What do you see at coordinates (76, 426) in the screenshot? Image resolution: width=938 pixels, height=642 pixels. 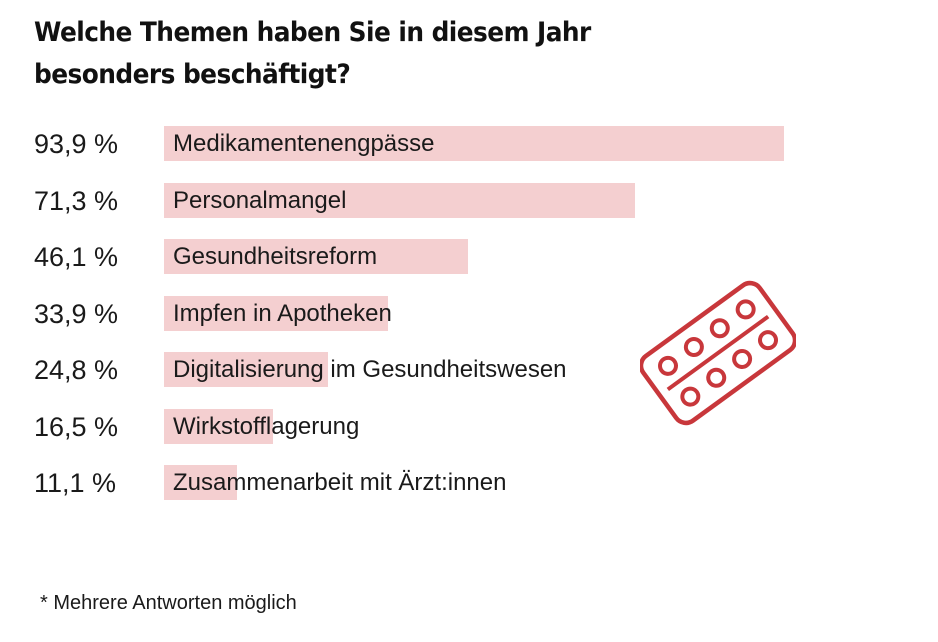 I see `value-label: 16,5 %` at bounding box center [76, 426].